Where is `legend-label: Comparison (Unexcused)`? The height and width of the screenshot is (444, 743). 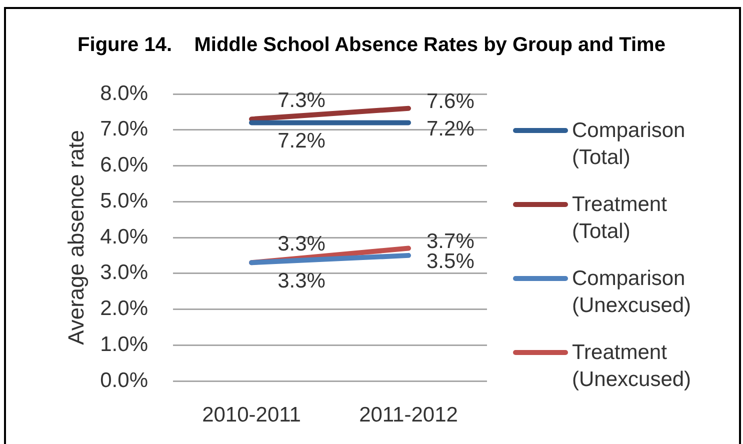 legend-label: Comparison (Unexcused) is located at coordinates (632, 292).